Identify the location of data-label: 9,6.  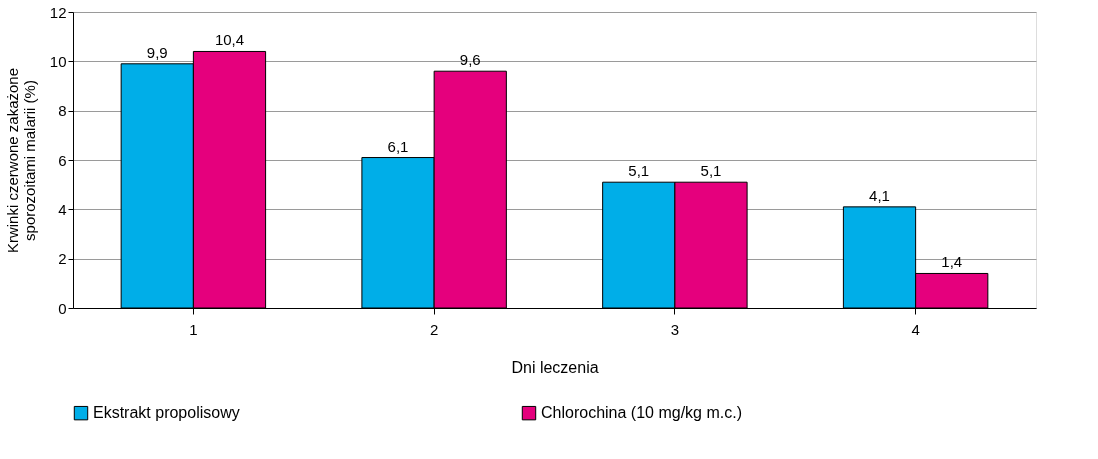
(470, 60).